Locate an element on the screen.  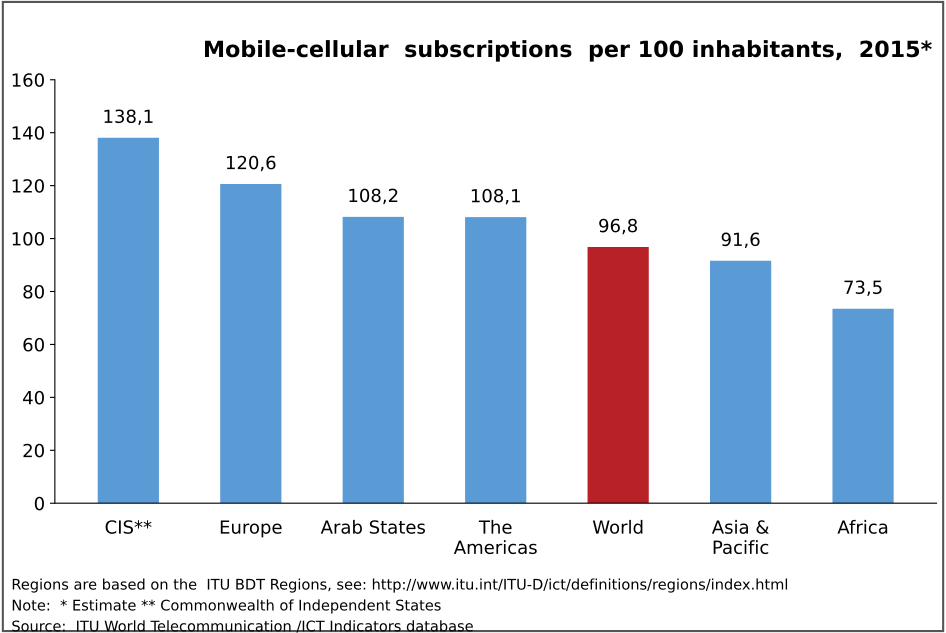
data-label: 91,6 is located at coordinates (741, 240).